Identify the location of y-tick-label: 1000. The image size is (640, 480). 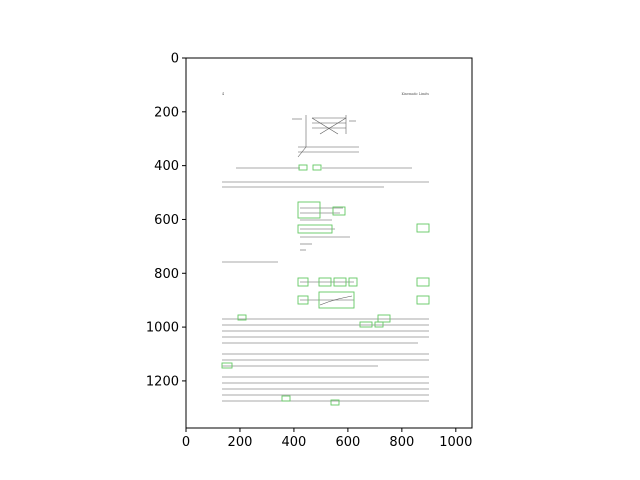
(162, 328).